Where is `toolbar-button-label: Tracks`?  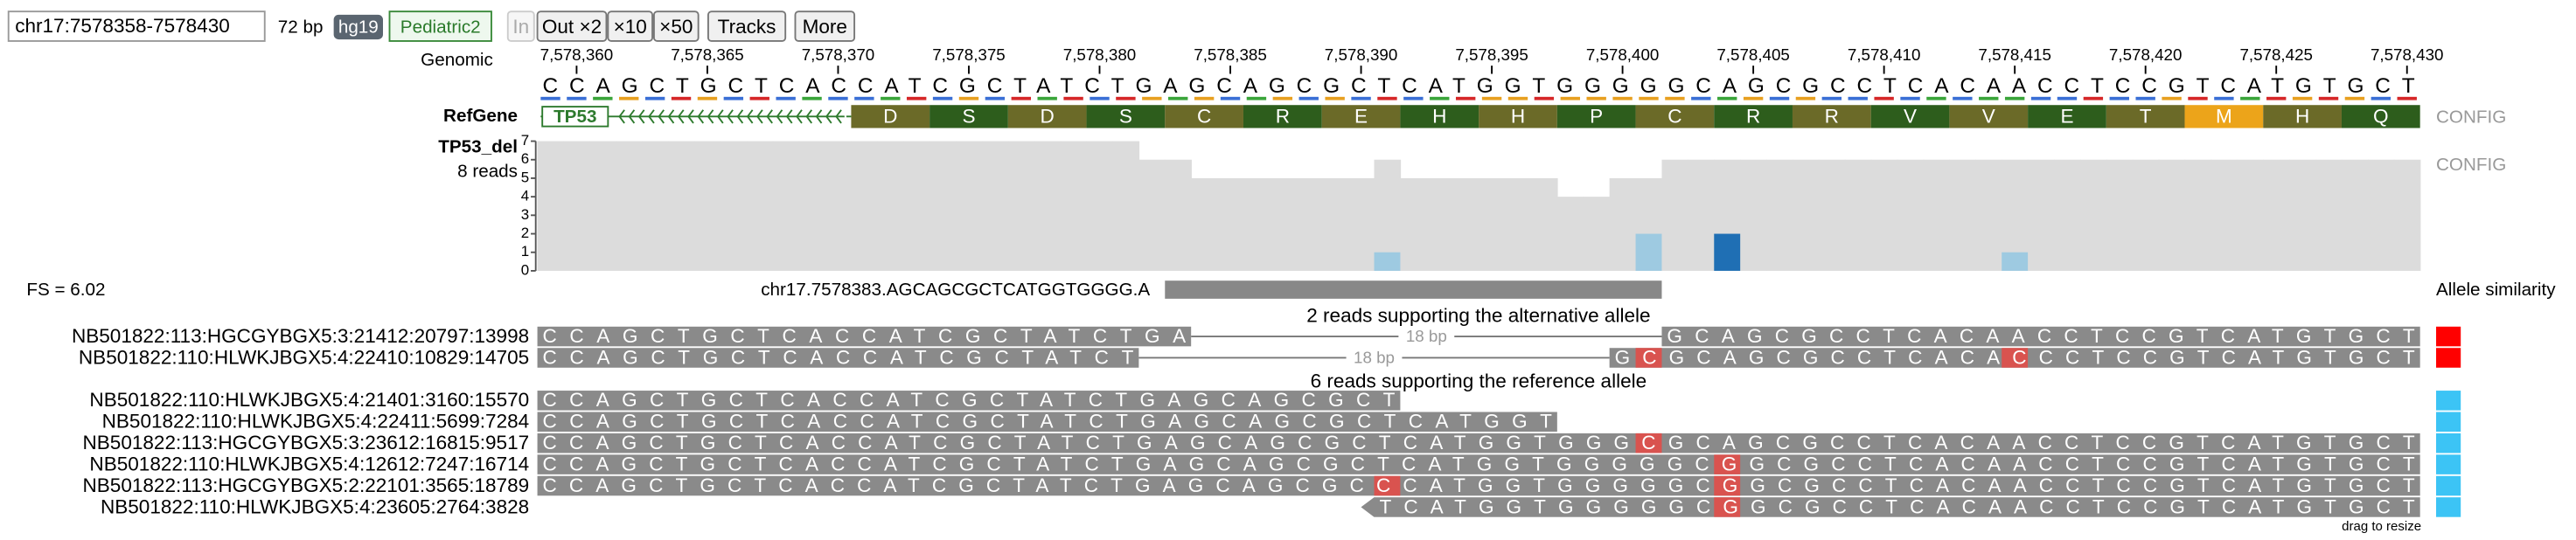 toolbar-button-label: Tracks is located at coordinates (747, 27).